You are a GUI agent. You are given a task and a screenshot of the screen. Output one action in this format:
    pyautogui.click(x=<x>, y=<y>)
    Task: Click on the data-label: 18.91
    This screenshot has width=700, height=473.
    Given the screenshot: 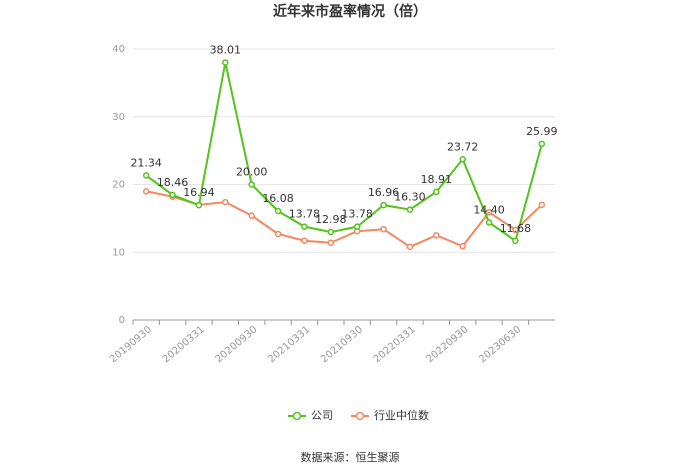 What is the action you would take?
    pyautogui.click(x=437, y=179)
    